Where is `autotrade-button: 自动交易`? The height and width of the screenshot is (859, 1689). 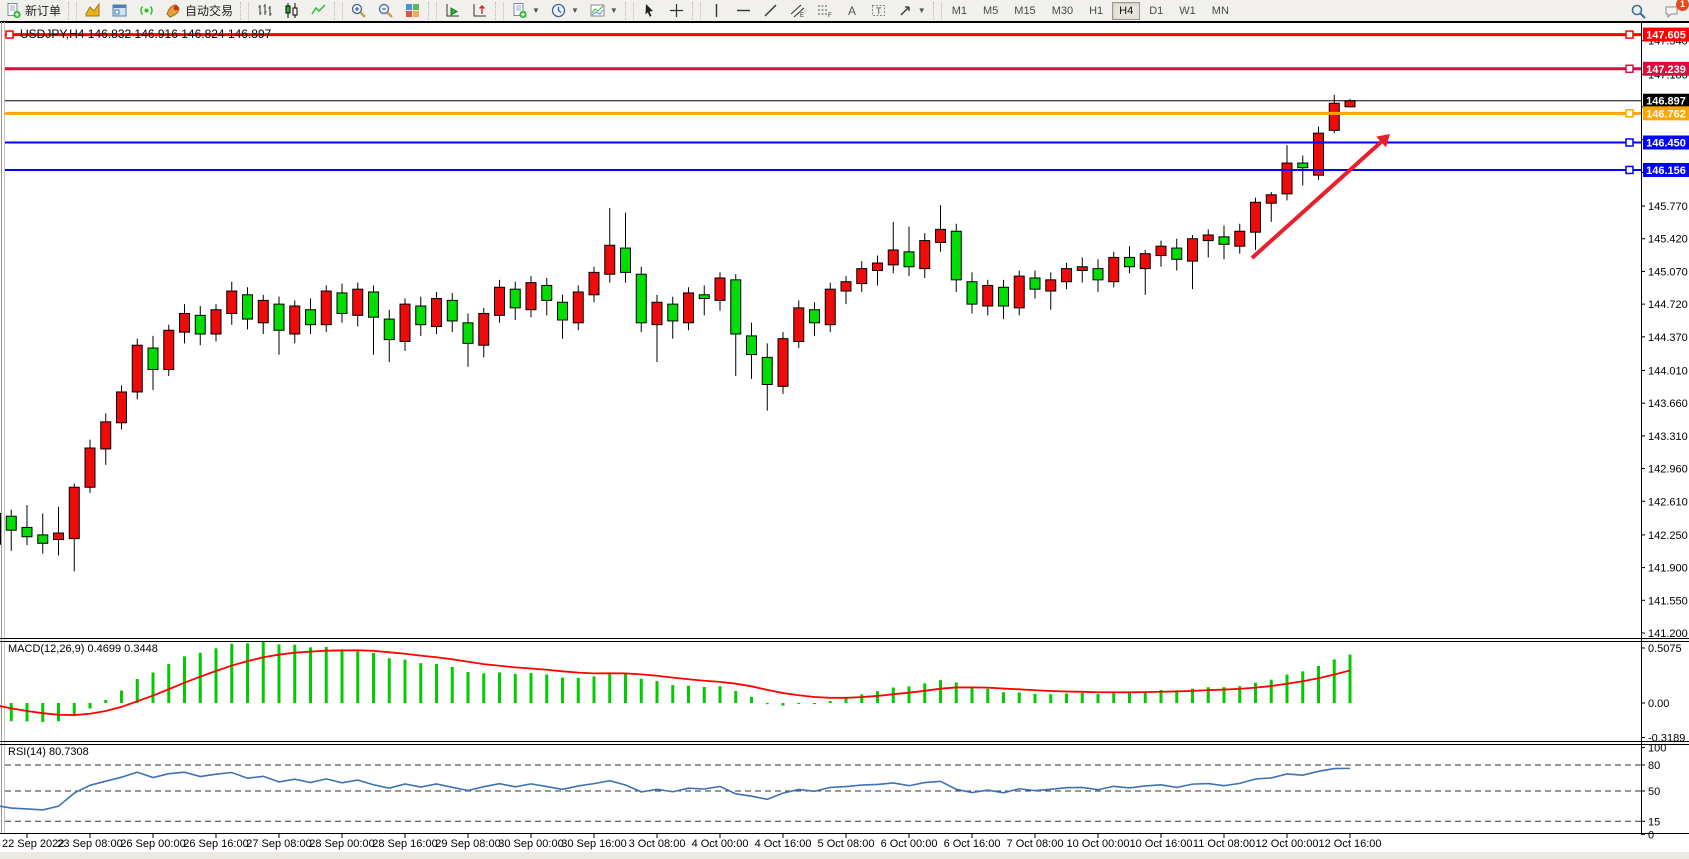
autotrade-button: 自动交易 is located at coordinates (199, 10).